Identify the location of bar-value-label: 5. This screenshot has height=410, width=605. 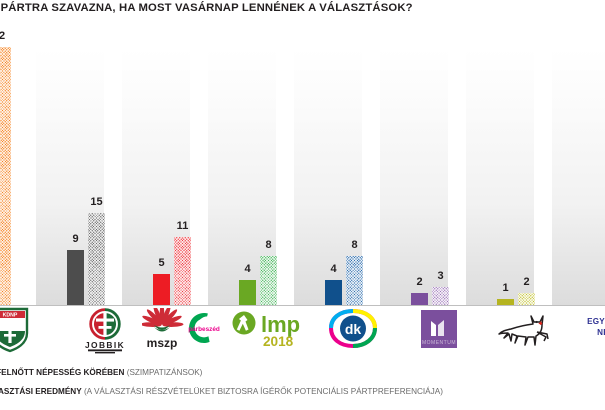
(161, 263).